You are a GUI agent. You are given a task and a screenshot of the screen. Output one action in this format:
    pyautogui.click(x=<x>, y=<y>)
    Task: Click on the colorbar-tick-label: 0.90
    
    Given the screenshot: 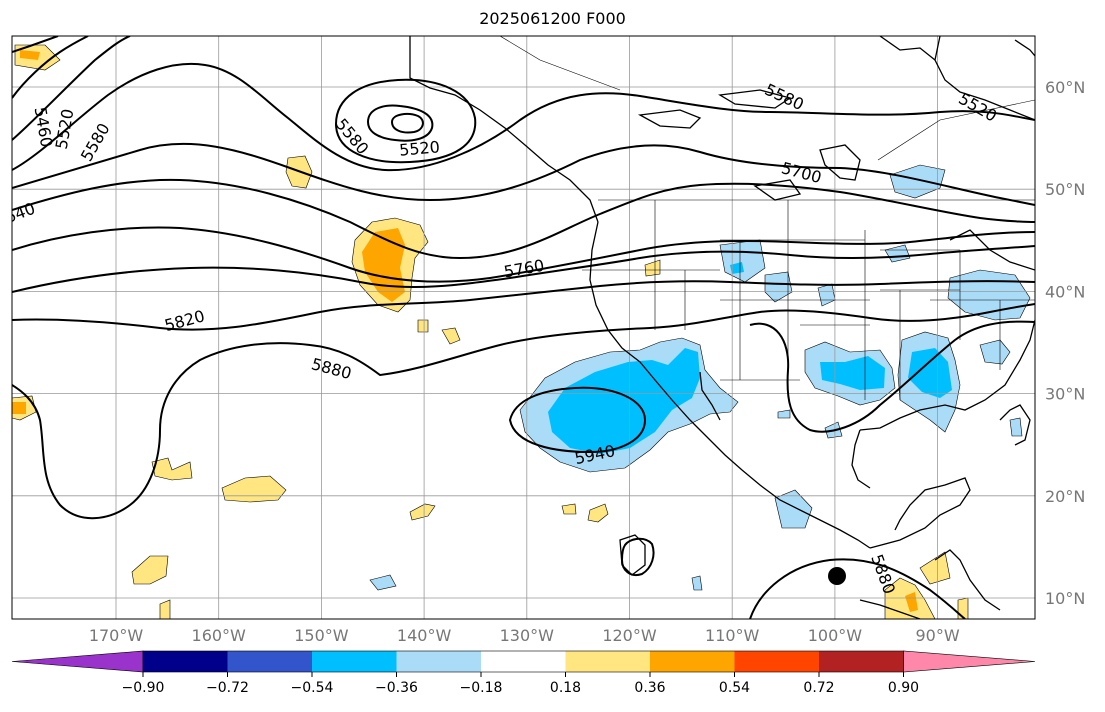 What is the action you would take?
    pyautogui.click(x=903, y=688)
    